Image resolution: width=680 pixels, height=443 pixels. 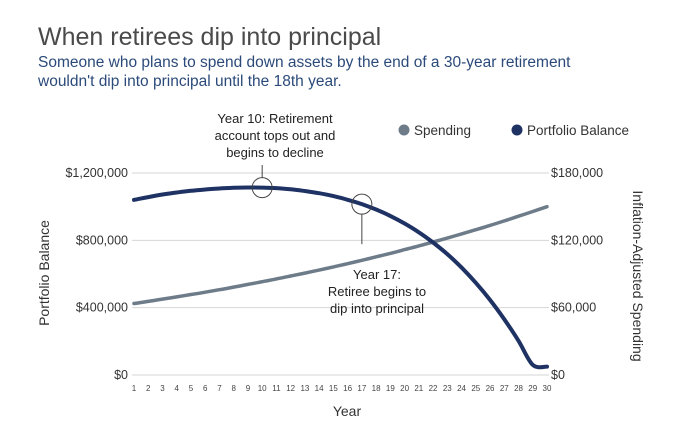 I want to click on x-tick-label: 27, so click(x=504, y=388).